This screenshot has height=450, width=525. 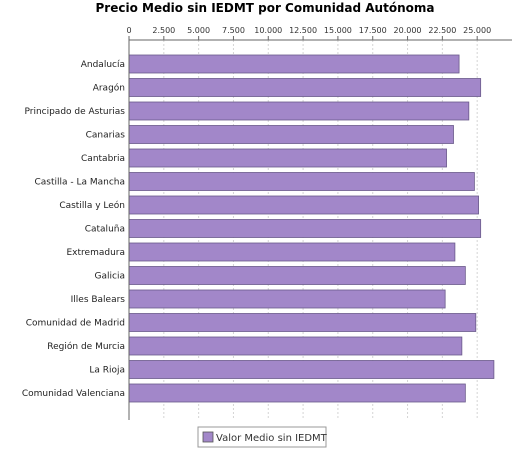 I want to click on x-tick-label: 12.500, so click(x=303, y=30).